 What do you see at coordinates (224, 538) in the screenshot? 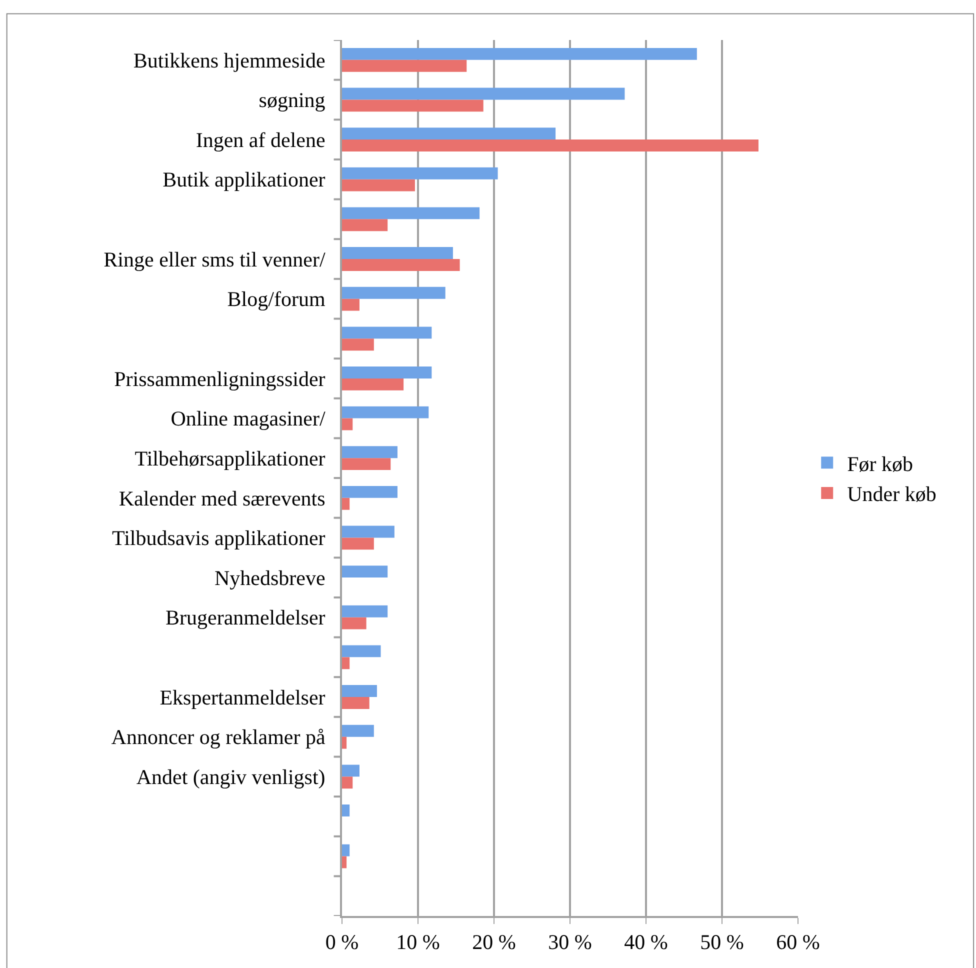
I see `y-tick-label: Tilbudsavis applikationer` at bounding box center [224, 538].